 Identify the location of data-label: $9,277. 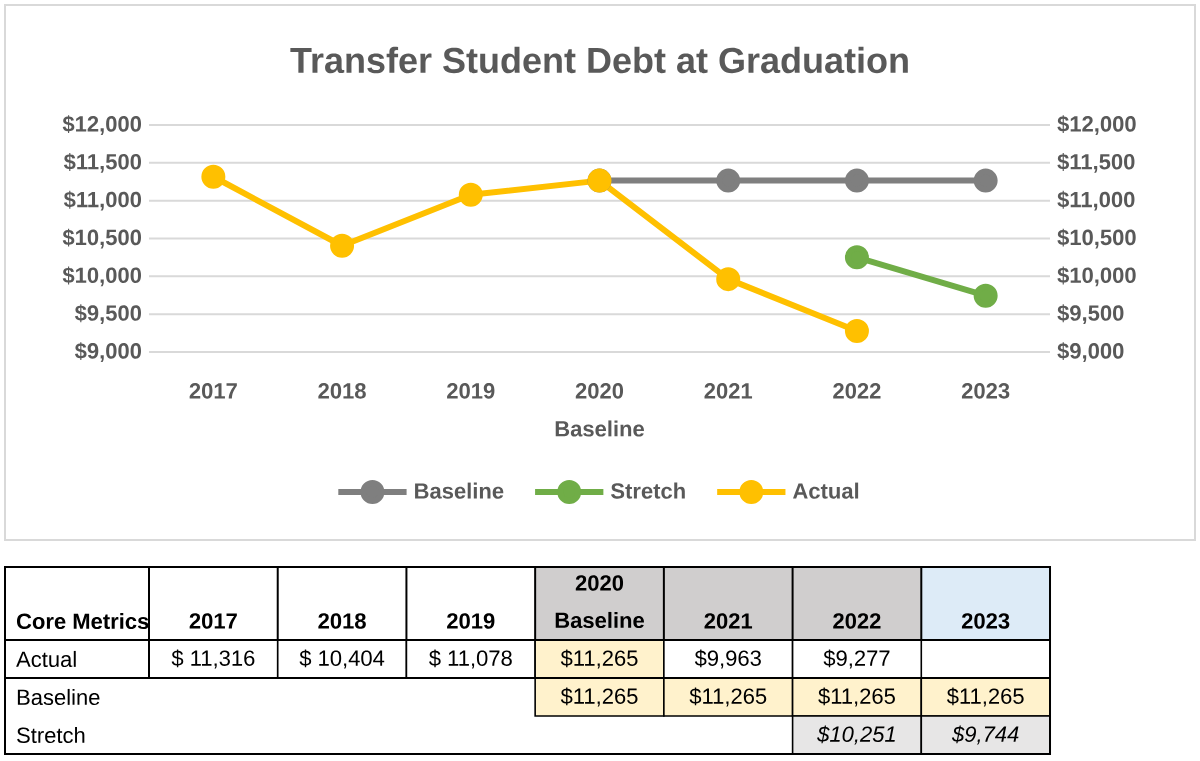
(856, 659).